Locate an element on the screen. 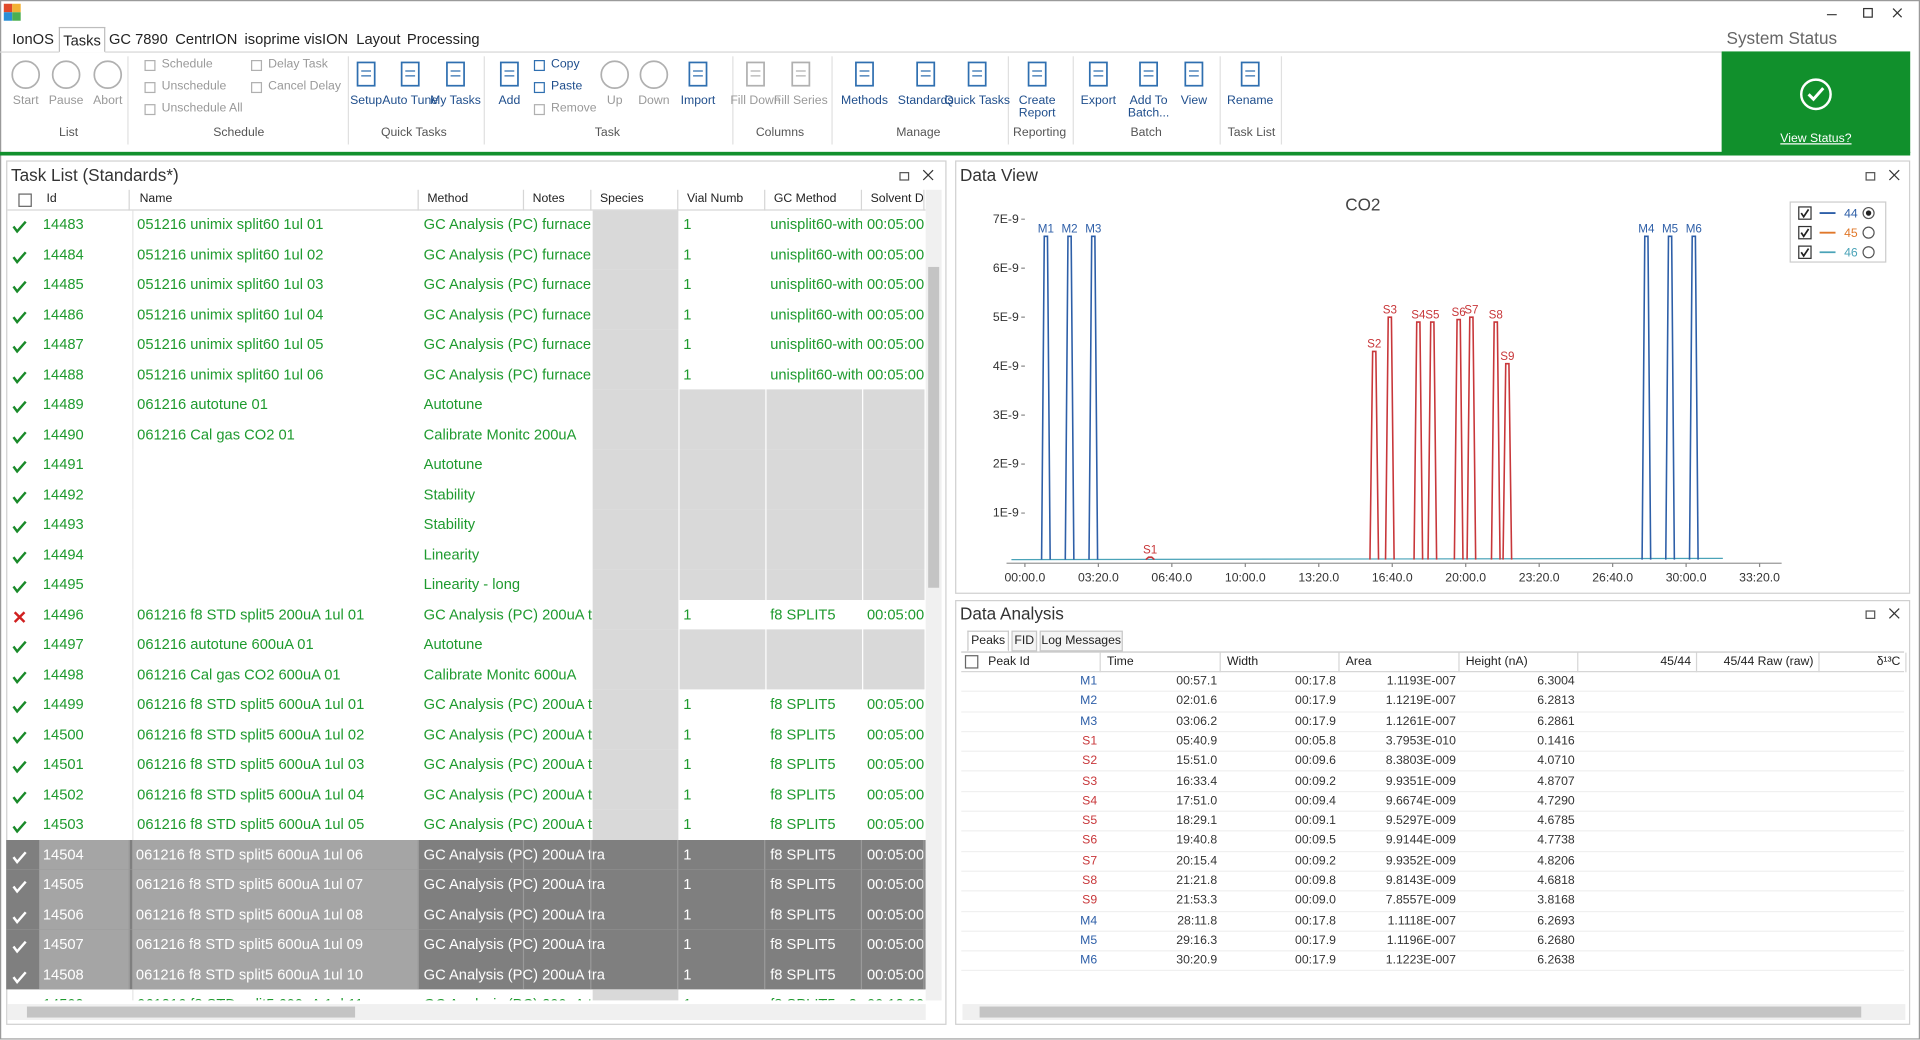 The width and height of the screenshot is (1920, 1040). column-header: GC Method is located at coordinates (815, 200).